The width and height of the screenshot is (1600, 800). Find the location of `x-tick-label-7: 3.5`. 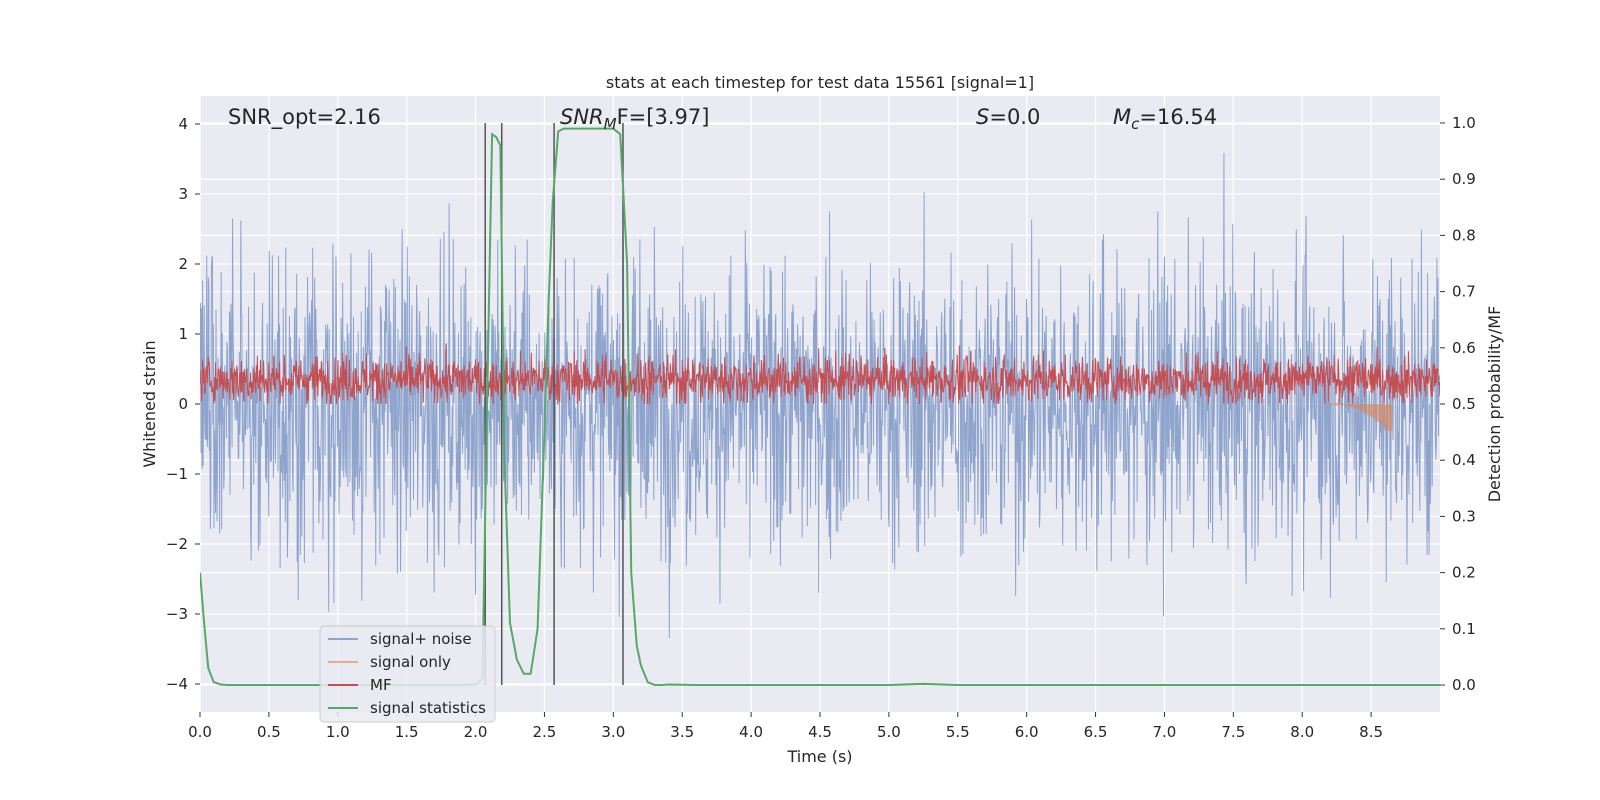

x-tick-label-7: 3.5 is located at coordinates (682, 732).